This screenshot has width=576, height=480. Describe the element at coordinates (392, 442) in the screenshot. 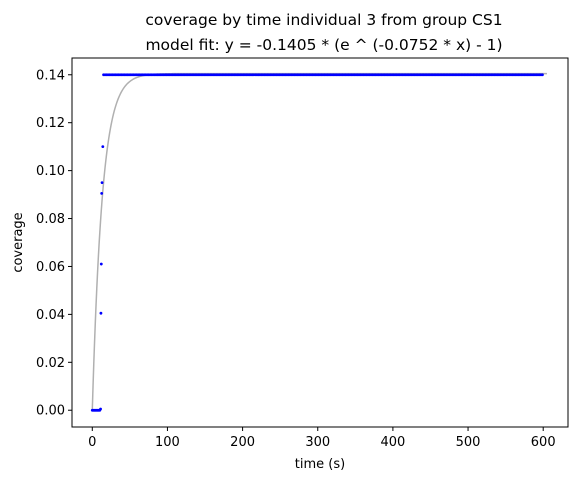

I see `x-tick-label: 400` at that location.